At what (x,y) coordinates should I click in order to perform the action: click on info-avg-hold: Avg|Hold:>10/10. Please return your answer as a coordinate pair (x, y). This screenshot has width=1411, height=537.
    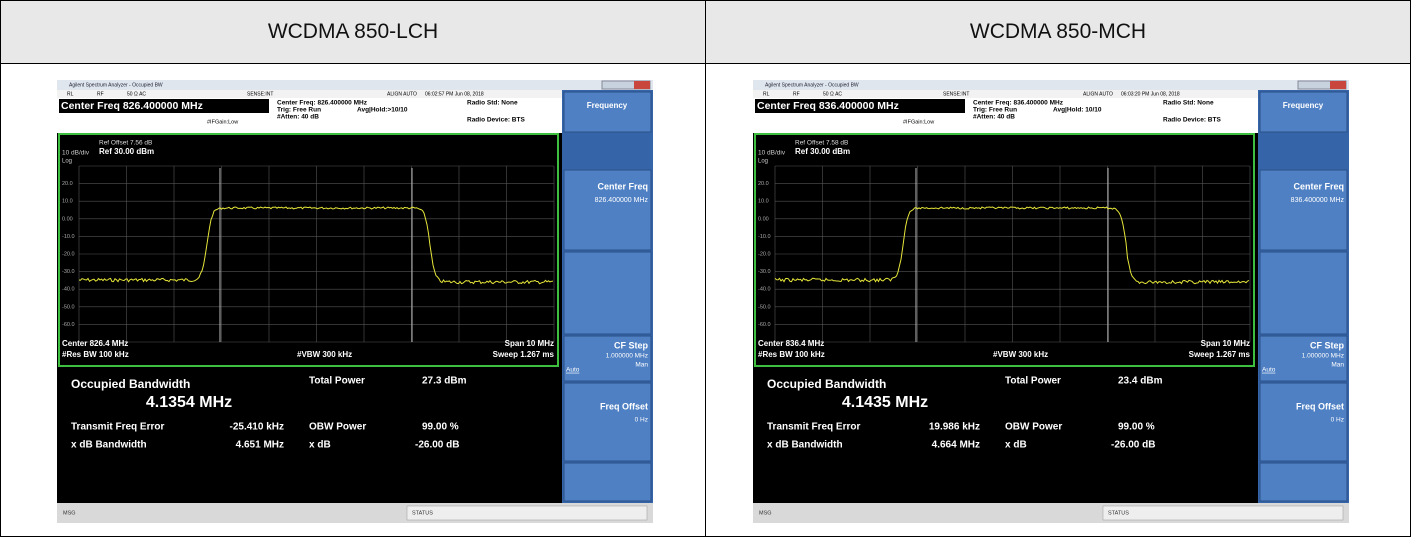
    Looking at the image, I should click on (382, 110).